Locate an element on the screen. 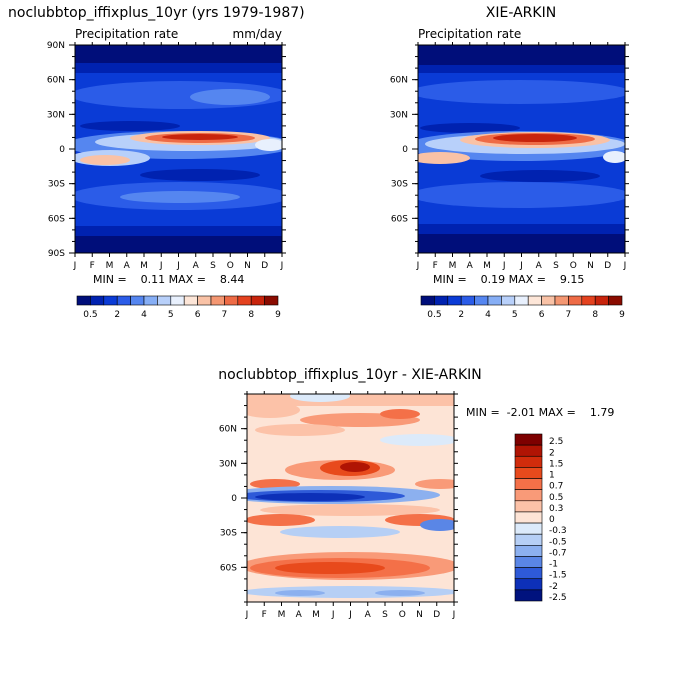  obs-x-tick-label: A is located at coordinates (539, 266).